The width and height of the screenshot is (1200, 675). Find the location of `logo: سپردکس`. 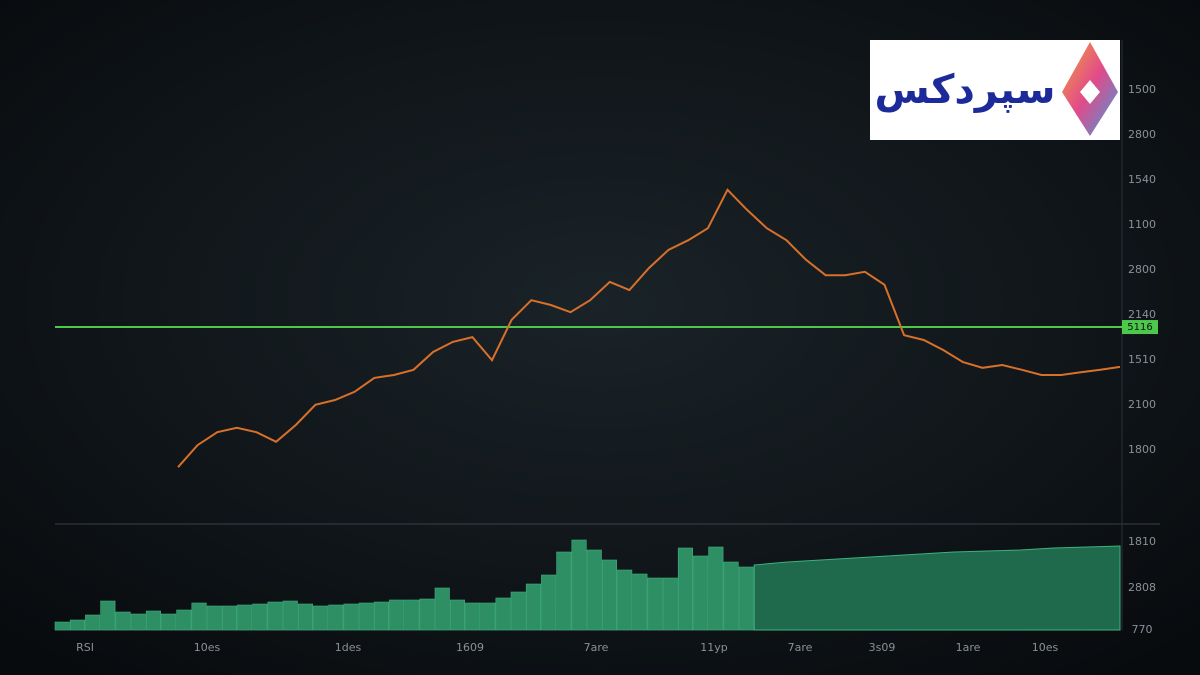

logo: سپردکس is located at coordinates (995, 90).